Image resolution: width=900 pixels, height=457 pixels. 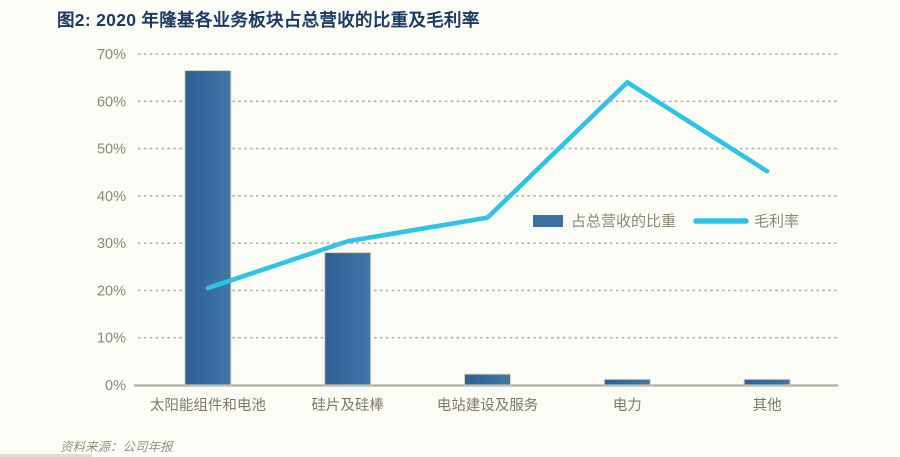 I want to click on x-category-label-4: 其他, so click(x=767, y=405).